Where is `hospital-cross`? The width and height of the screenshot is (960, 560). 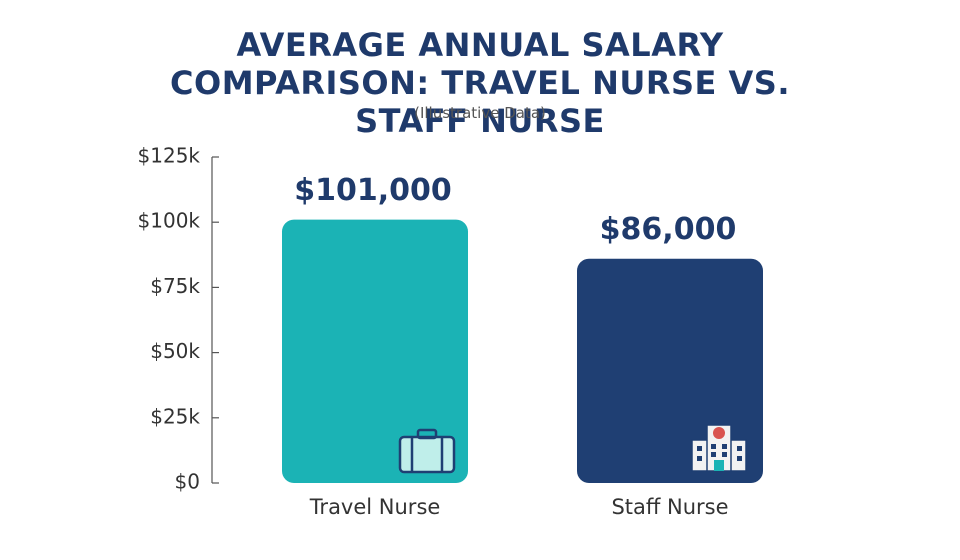
hospital-cross is located at coordinates (719, 433).